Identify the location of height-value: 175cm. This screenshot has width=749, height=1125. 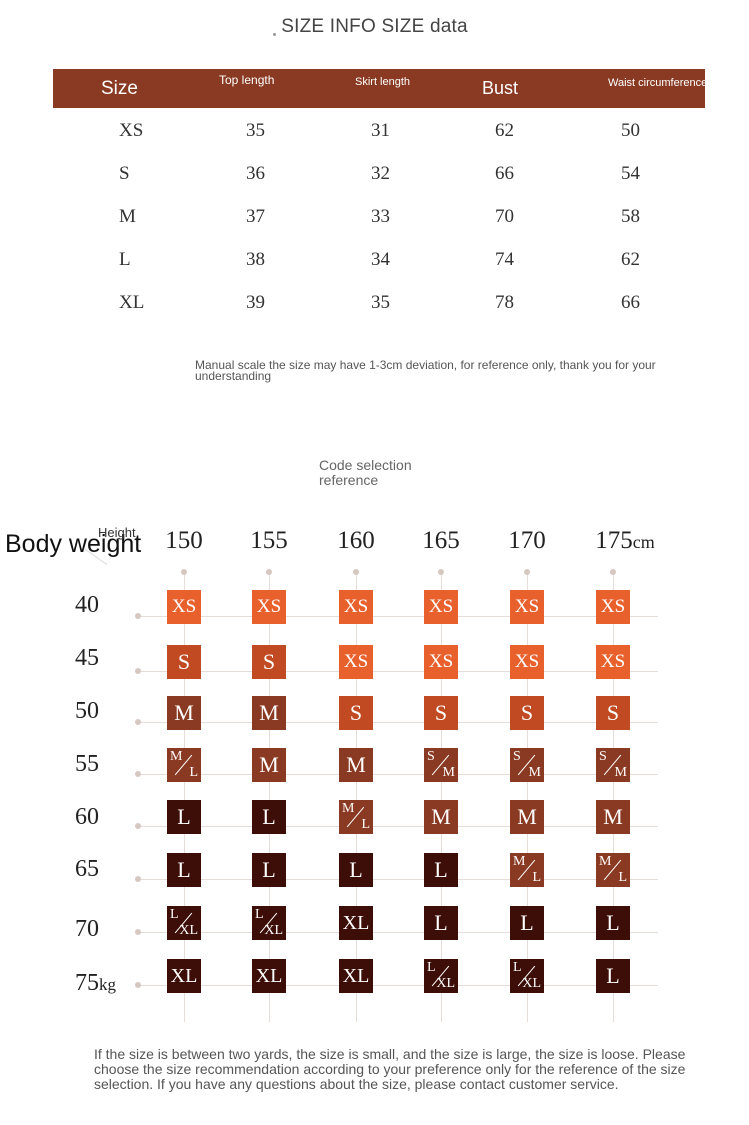
(625, 541).